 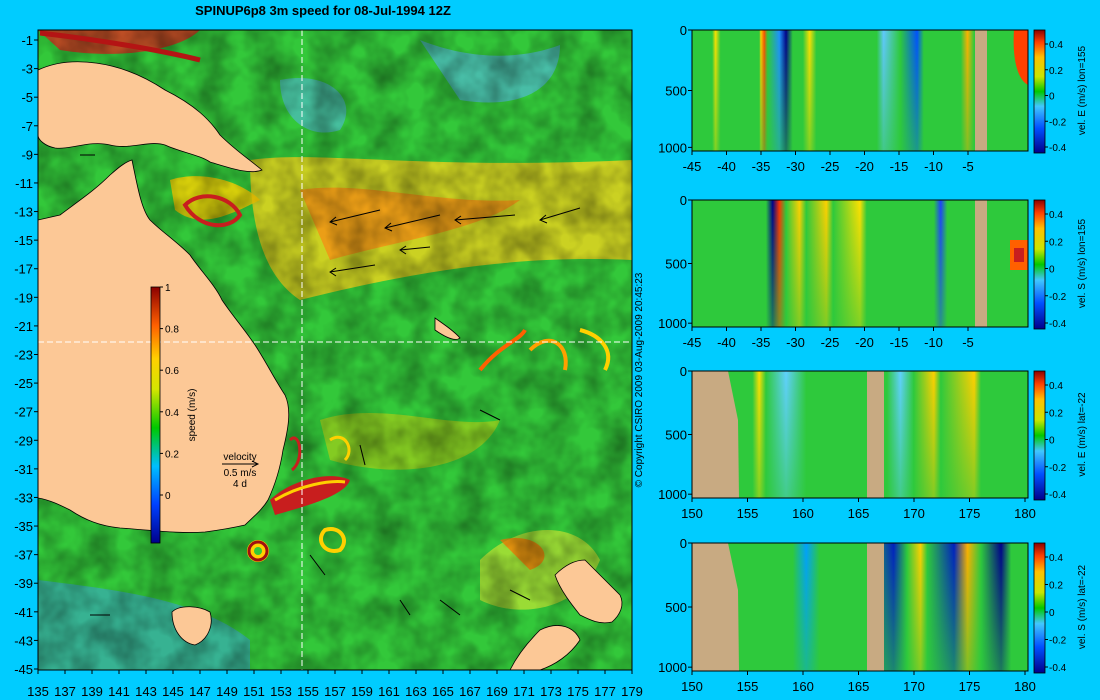 What do you see at coordinates (726, 166) in the screenshot?
I see `panel-x-tick-label: -40` at bounding box center [726, 166].